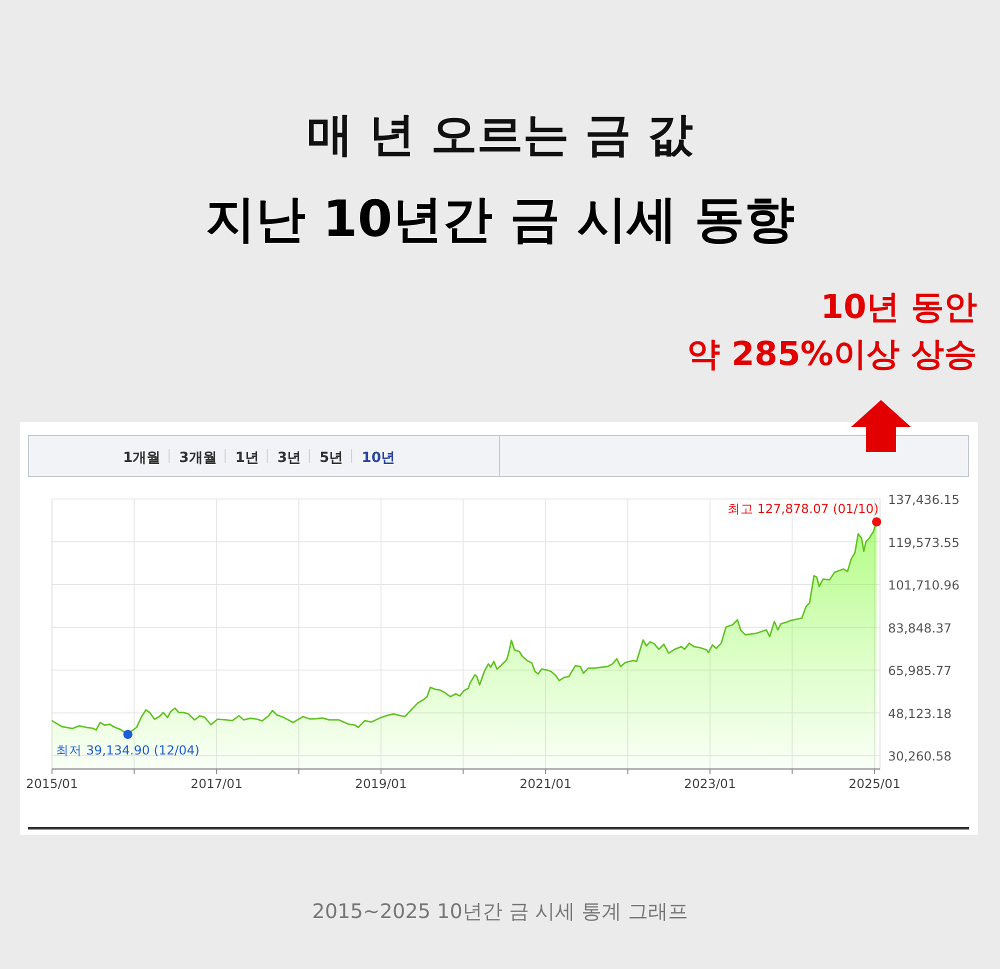 The image size is (1000, 969). Describe the element at coordinates (216, 783) in the screenshot. I see `x-tick-label: 2017/01` at that location.